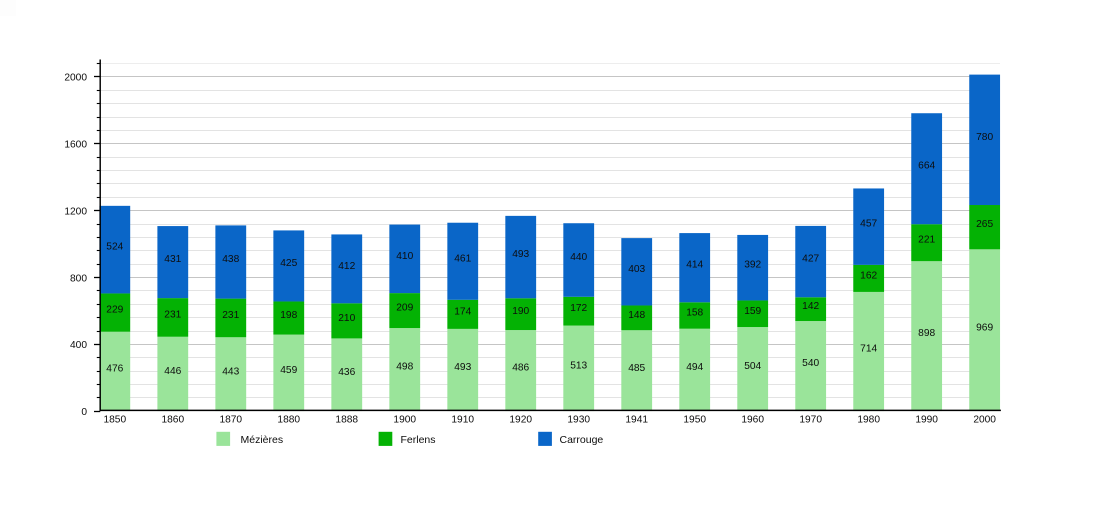  Describe the element at coordinates (462, 419) in the screenshot. I see `svg-text: 1910` at that location.